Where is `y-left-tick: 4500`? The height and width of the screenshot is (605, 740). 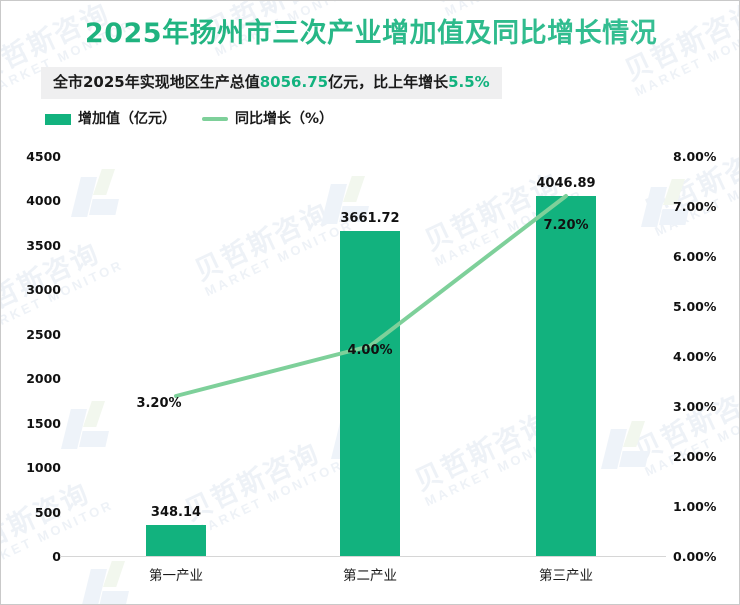
y-left-tick: 4500 is located at coordinates (43, 156).